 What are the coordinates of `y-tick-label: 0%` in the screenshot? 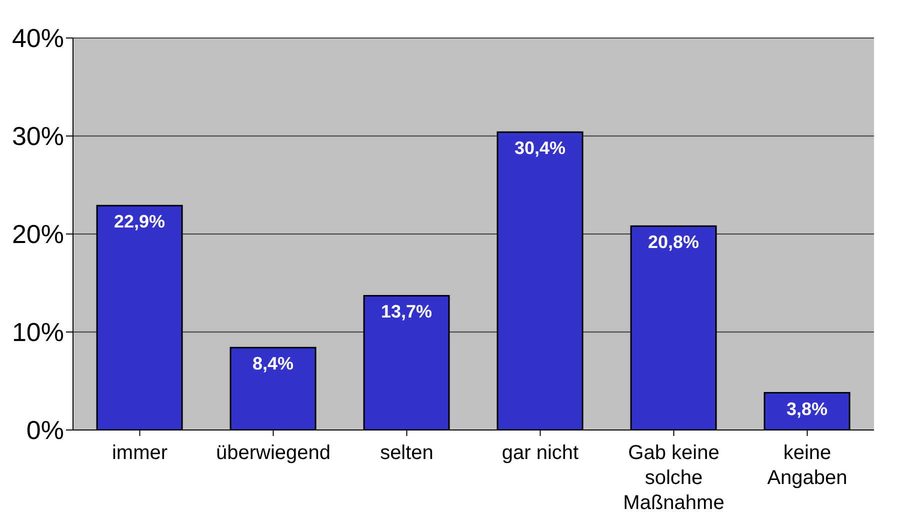 It's located at (45, 430).